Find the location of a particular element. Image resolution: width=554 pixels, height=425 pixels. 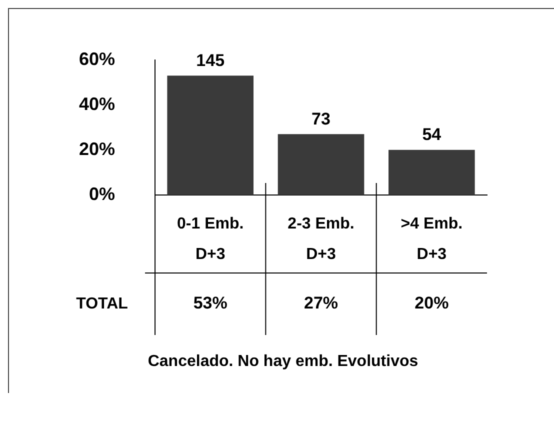

x-tick-label: 0-1 Emb. D+3 is located at coordinates (210, 240).